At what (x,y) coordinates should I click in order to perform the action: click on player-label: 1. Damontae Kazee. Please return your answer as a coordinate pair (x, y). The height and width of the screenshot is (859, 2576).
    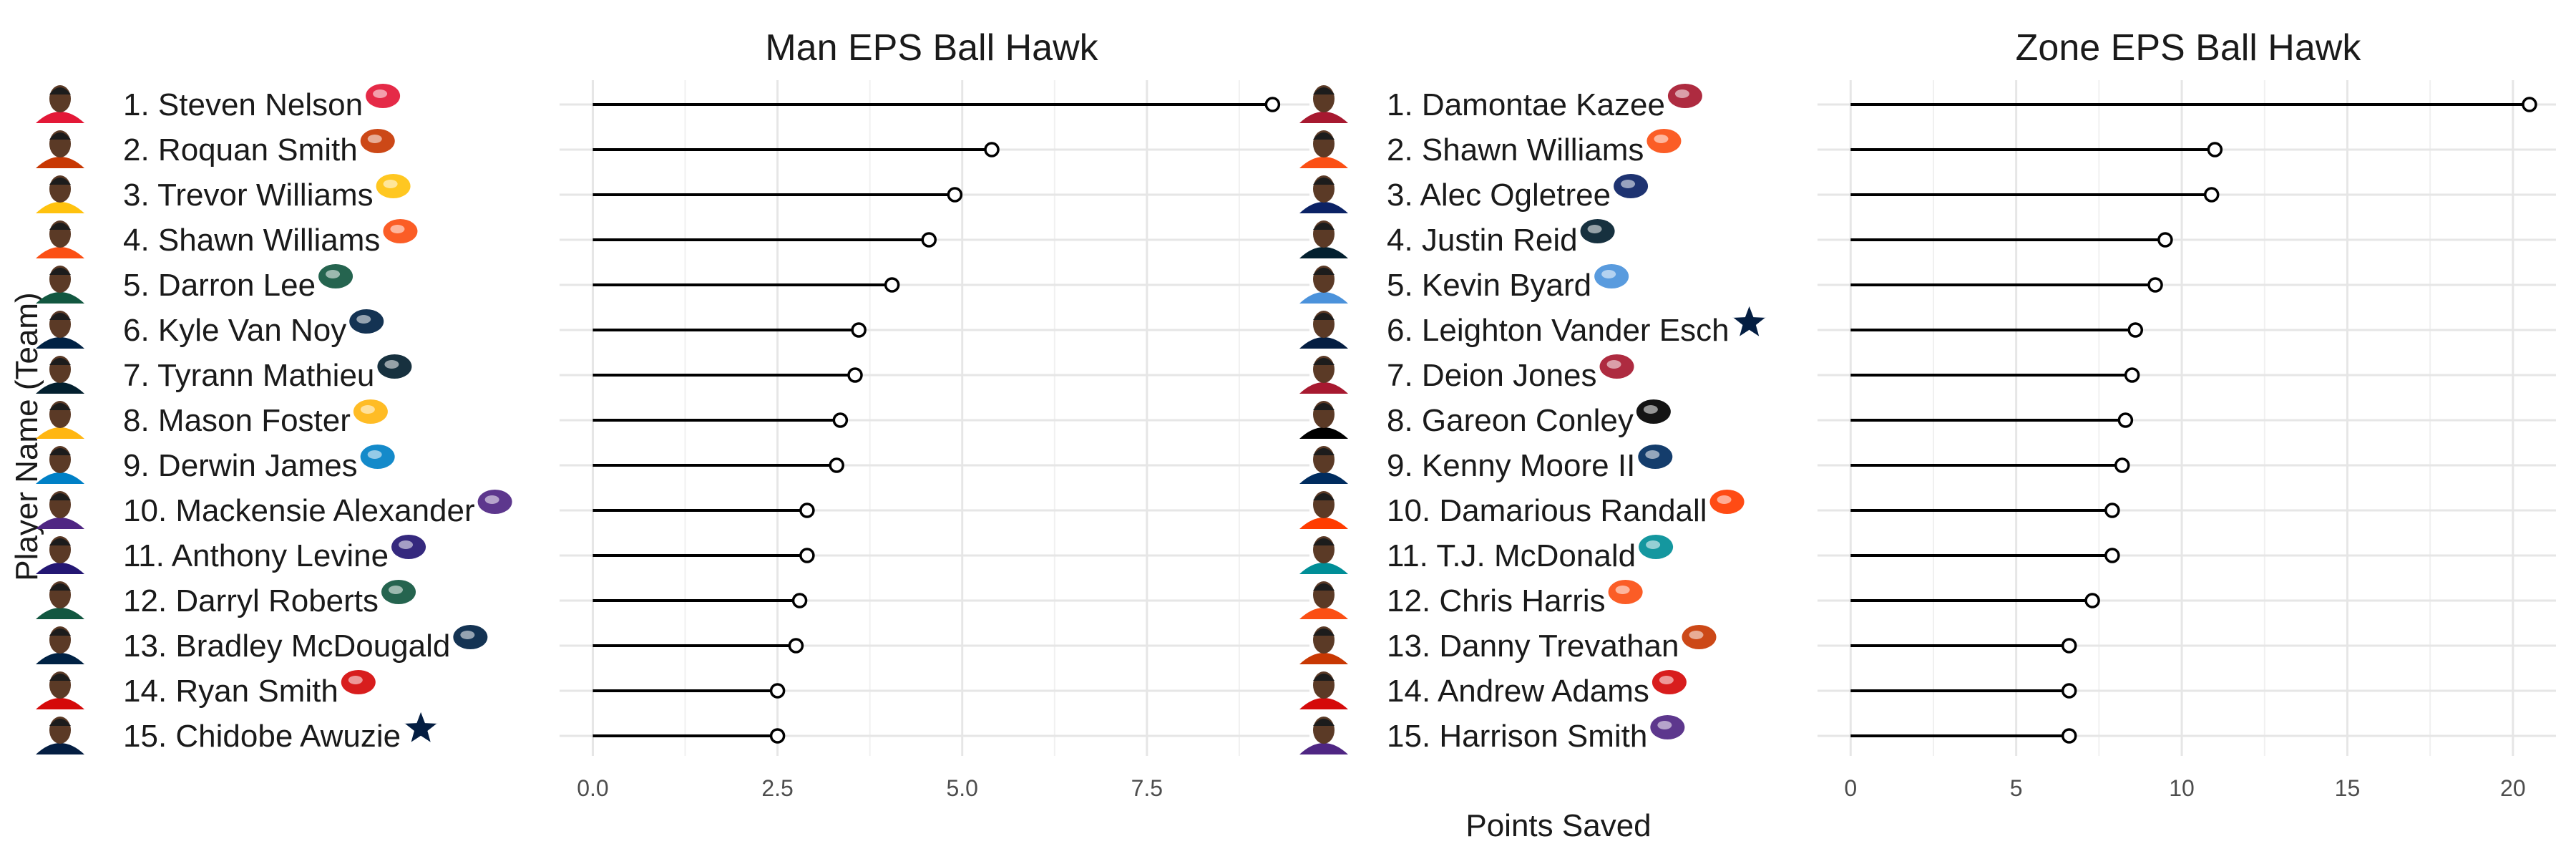
    Looking at the image, I should click on (1526, 104).